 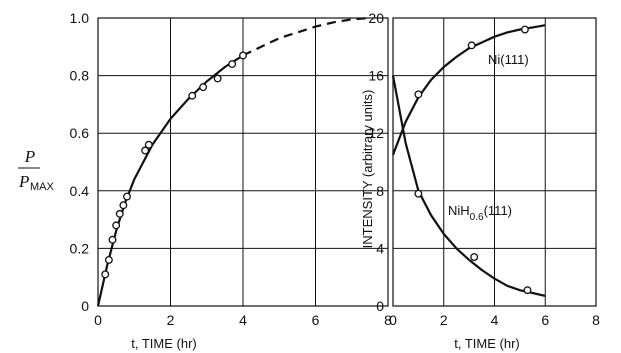 I want to click on right-y-axis-label: INTENSITY (arbitrary units), so click(x=367, y=169).